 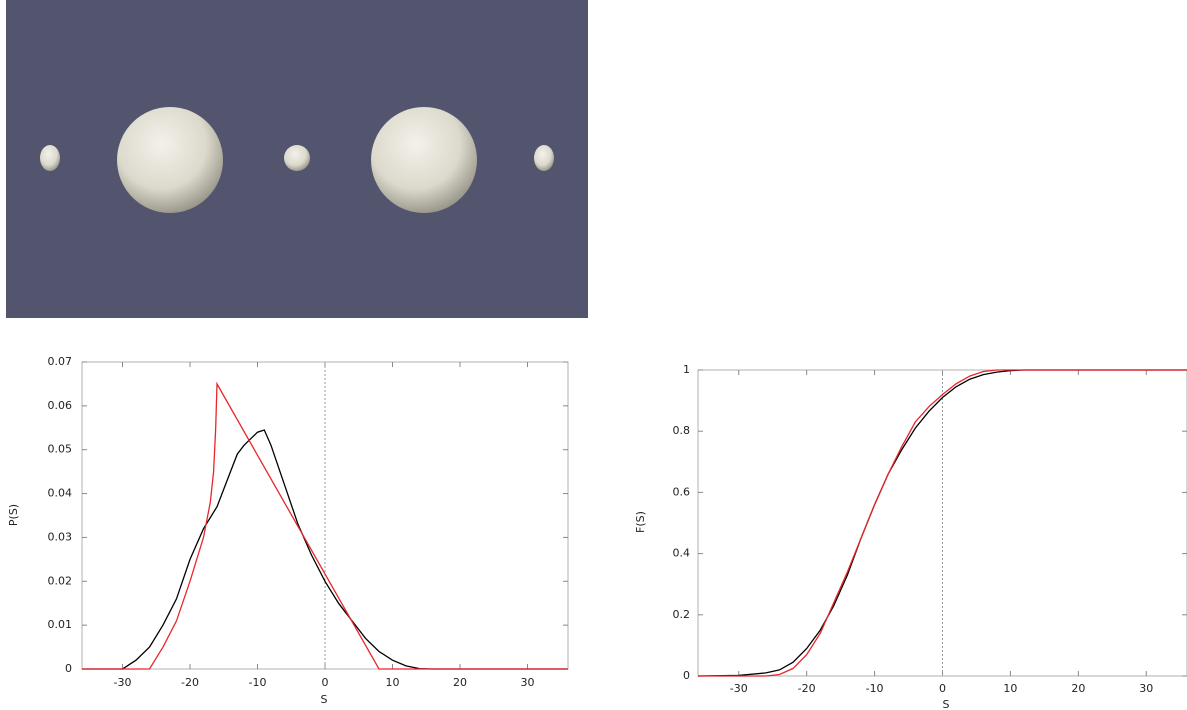 I want to click on y-tick-label: 0.06, so click(x=60, y=405).